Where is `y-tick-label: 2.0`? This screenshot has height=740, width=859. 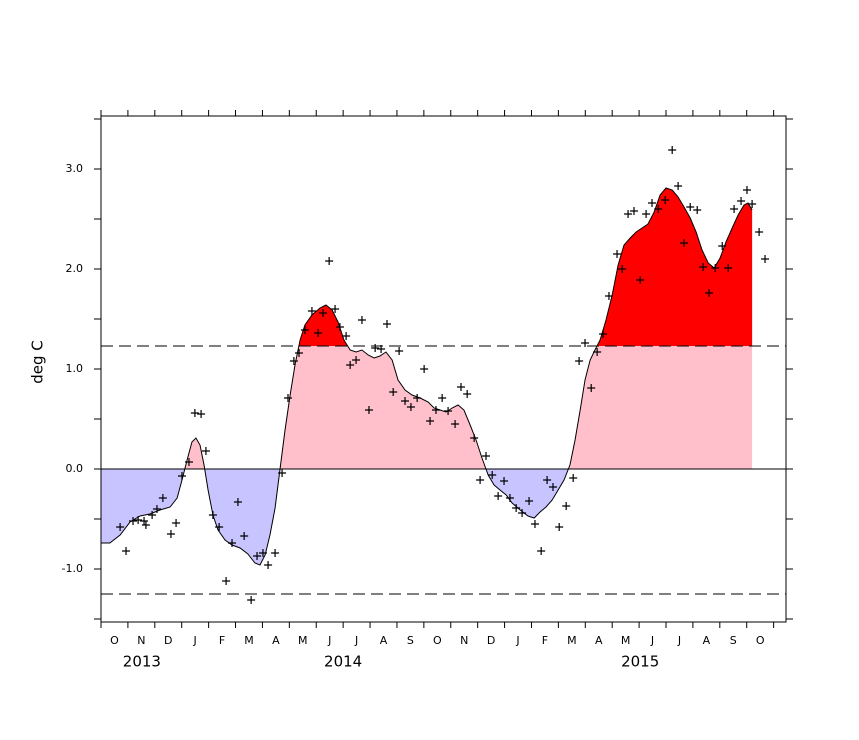 y-tick-label: 2.0 is located at coordinates (75, 268).